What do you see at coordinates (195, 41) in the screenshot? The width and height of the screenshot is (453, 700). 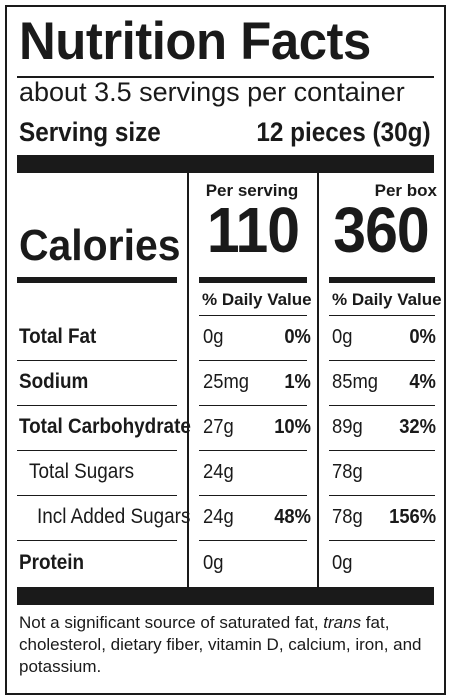 I see `label-title: Nutrition Facts` at bounding box center [195, 41].